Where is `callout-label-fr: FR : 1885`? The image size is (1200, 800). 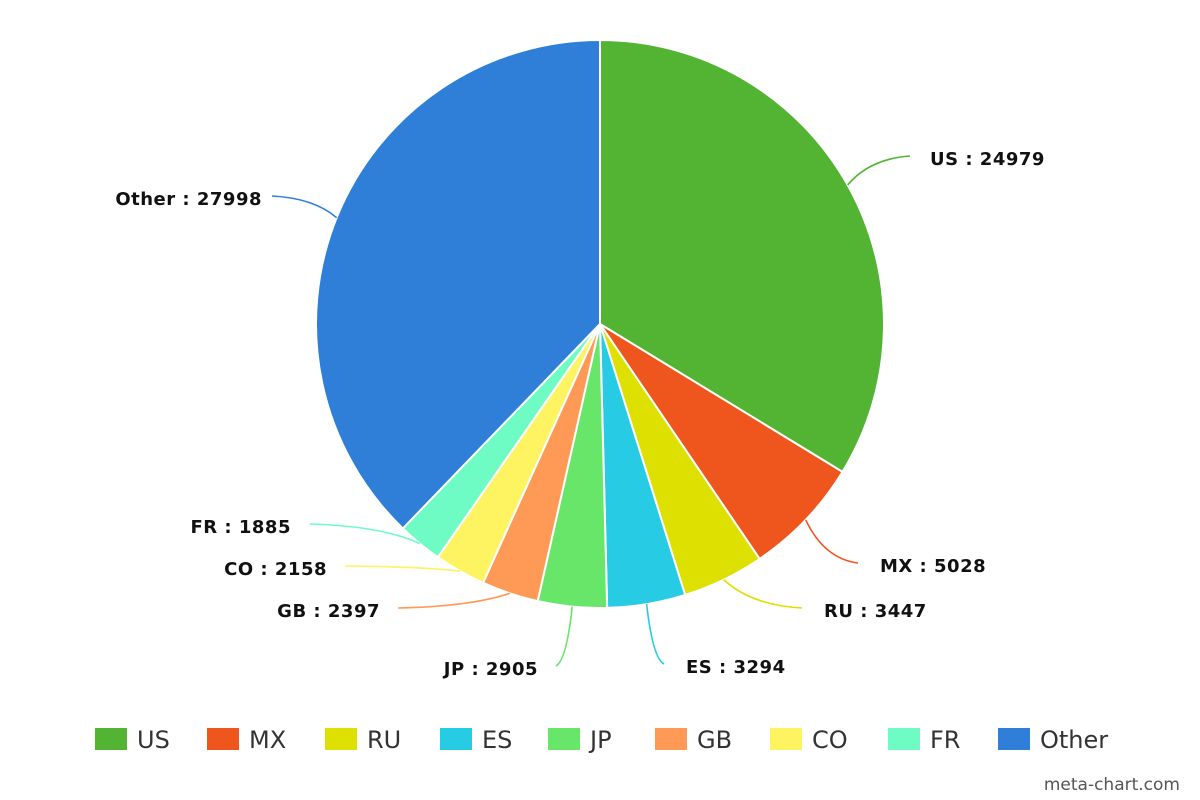 callout-label-fr: FR : 1885 is located at coordinates (241, 527).